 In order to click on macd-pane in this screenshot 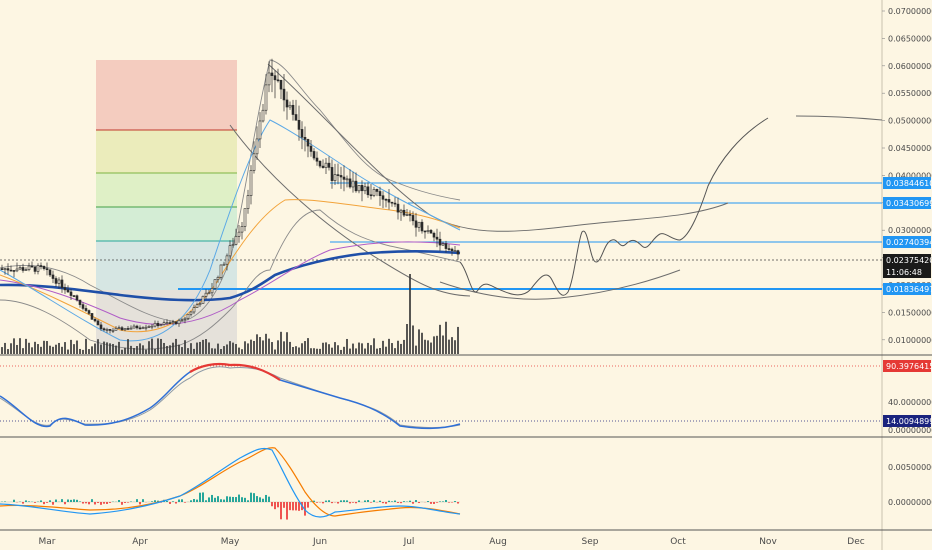, I will do `click(230, 483)`.